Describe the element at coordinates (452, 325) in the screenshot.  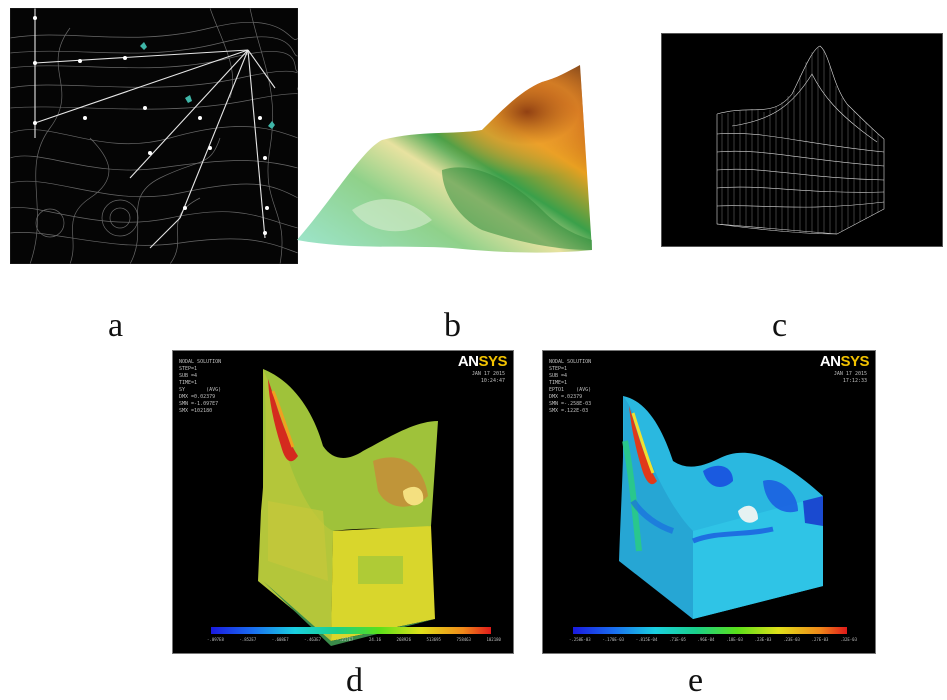
I see `caption-b: b` at that location.